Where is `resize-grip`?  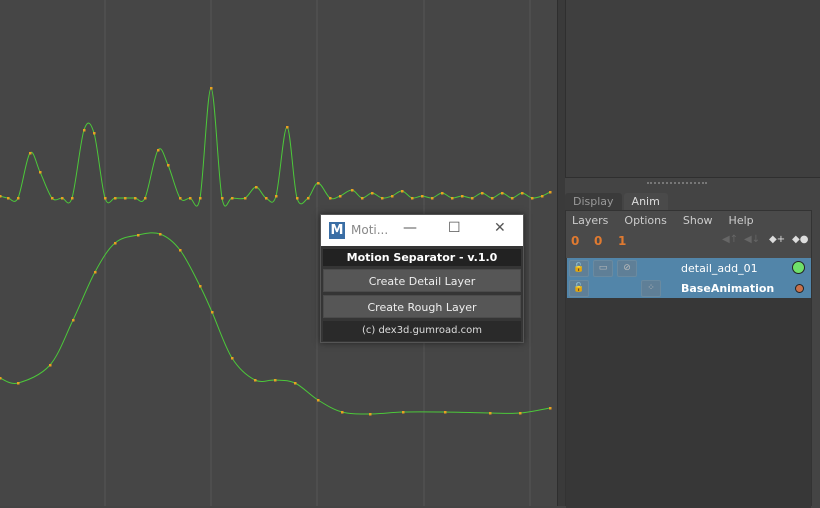 resize-grip is located at coordinates (677, 183).